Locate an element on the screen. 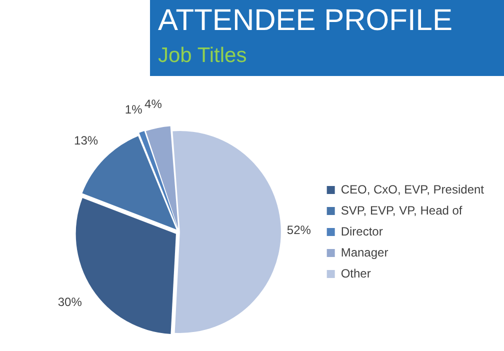  legend-label: CEO, CxO, EVP, President is located at coordinates (412, 189).